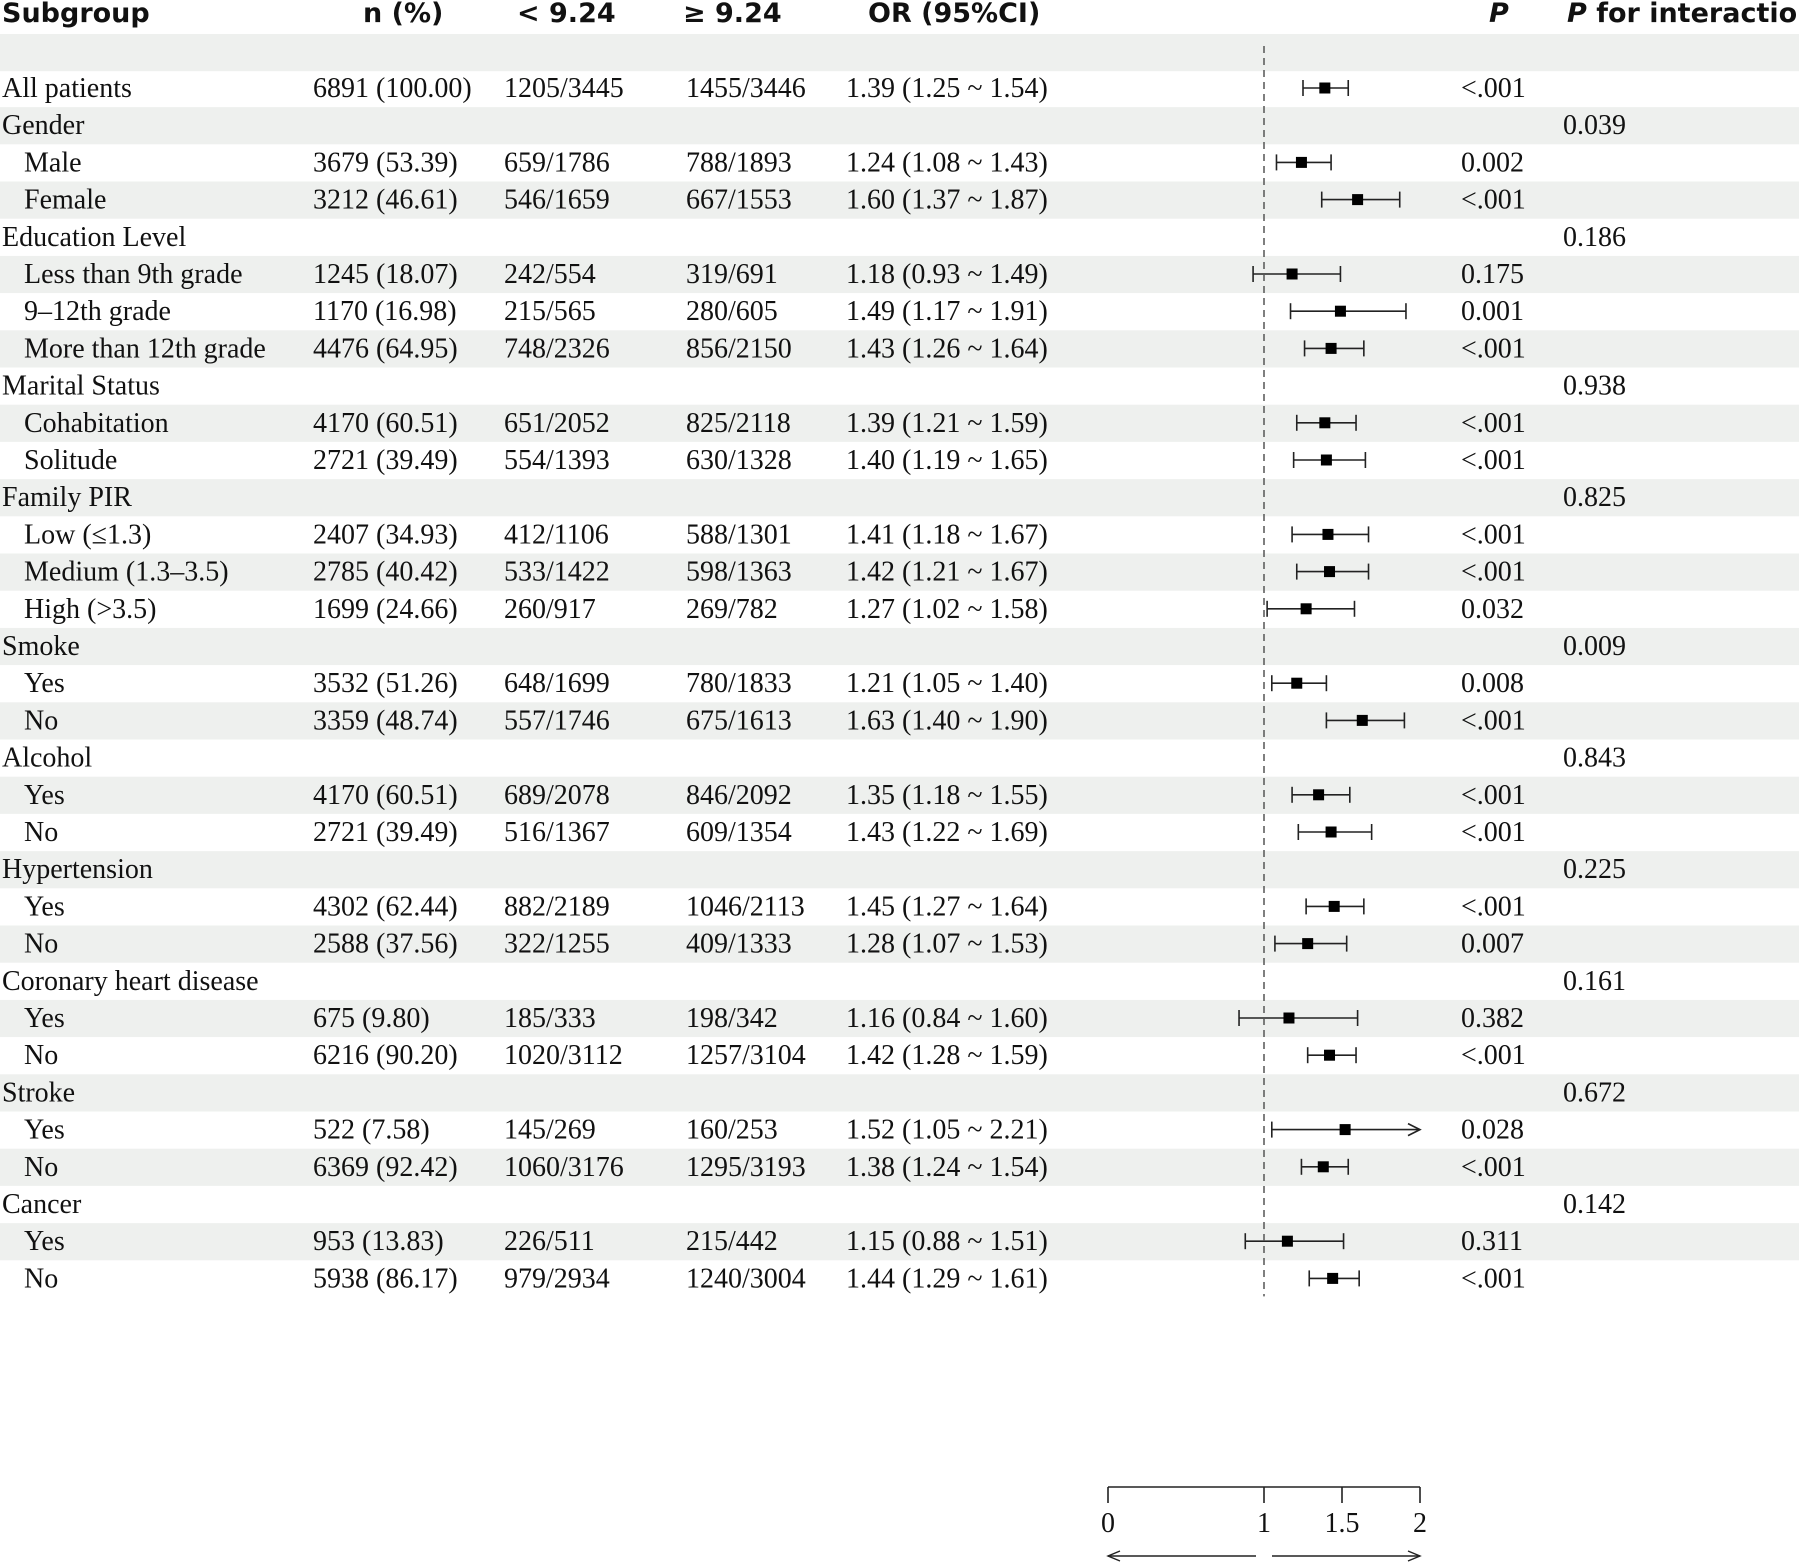  I want to click on group-label: Hypertension, so click(77, 869).